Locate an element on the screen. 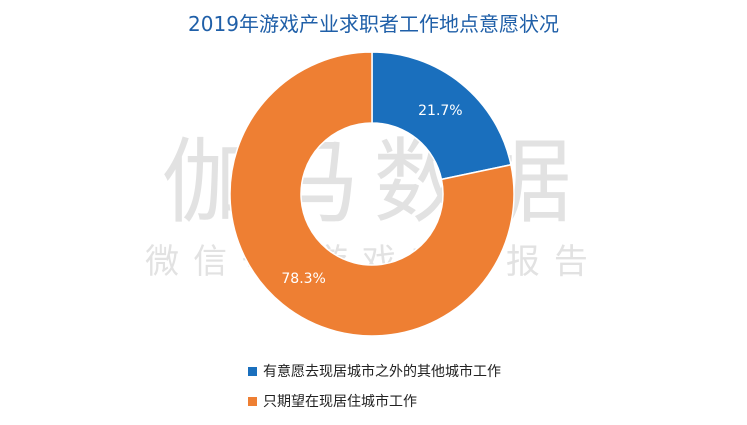  legend-item-other-city: 有意愿去现居城市之外的其他城市工作 is located at coordinates (374, 371).